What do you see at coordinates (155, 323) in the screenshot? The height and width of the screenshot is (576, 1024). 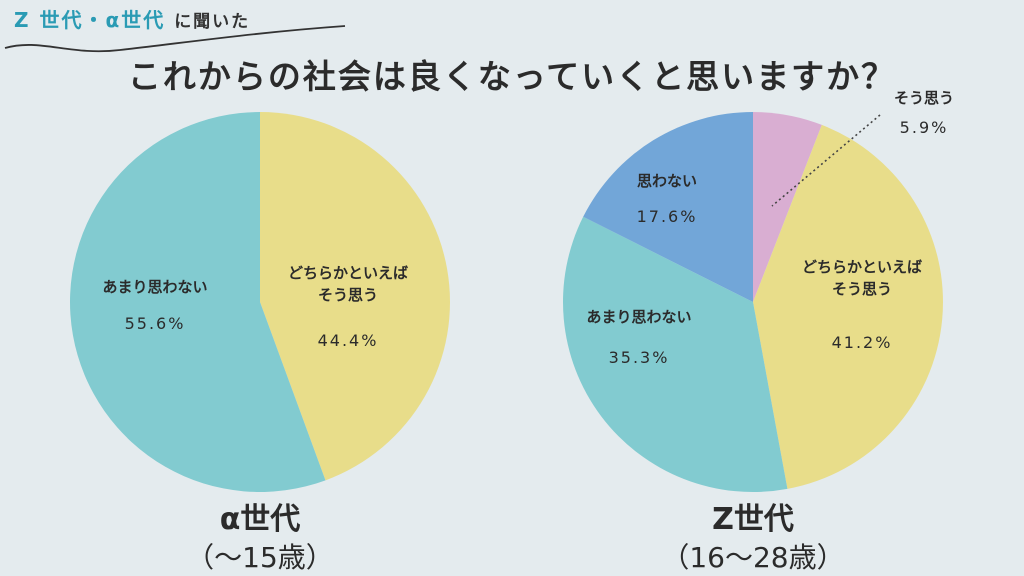 I see `chart-1-slice-2-value: 55.6%` at bounding box center [155, 323].